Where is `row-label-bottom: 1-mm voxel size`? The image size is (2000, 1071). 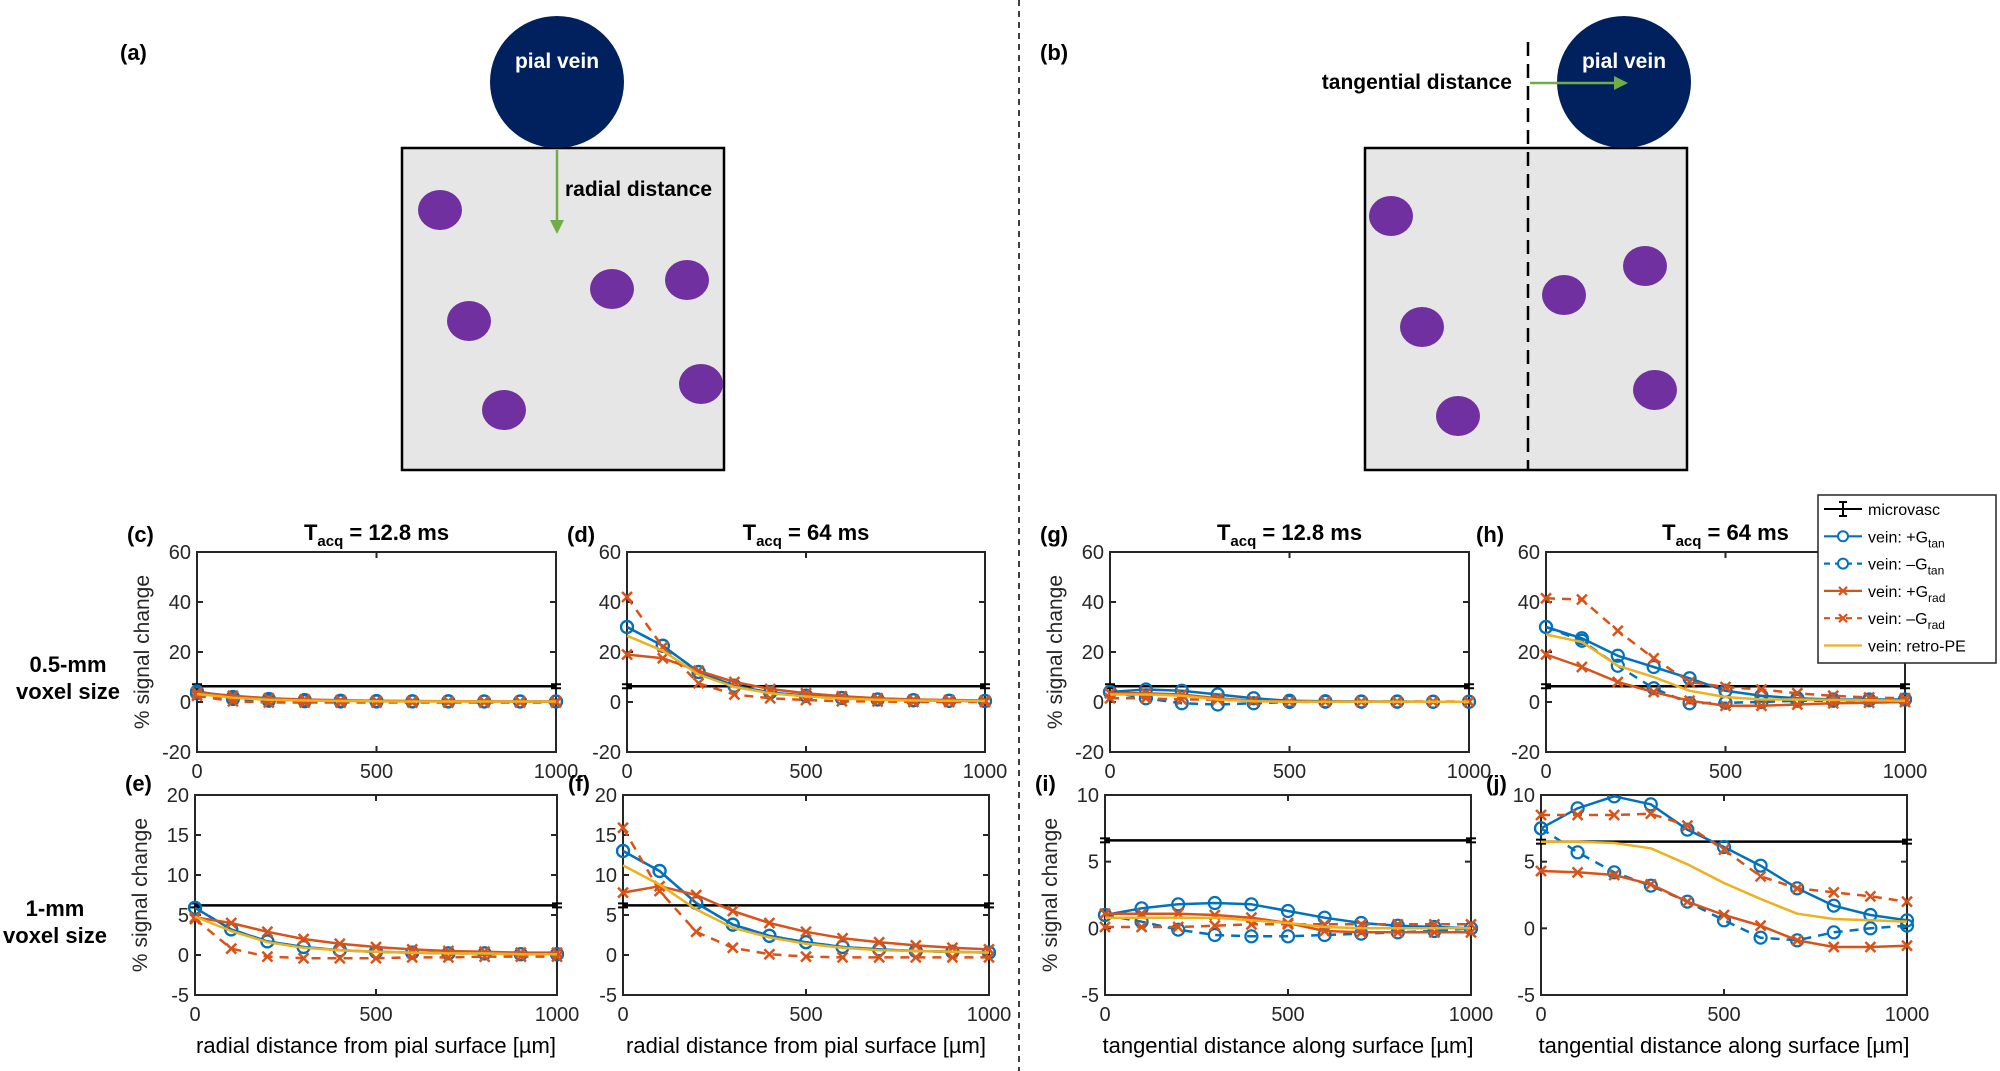
row-label-bottom: 1-mm voxel size is located at coordinates (55, 922).